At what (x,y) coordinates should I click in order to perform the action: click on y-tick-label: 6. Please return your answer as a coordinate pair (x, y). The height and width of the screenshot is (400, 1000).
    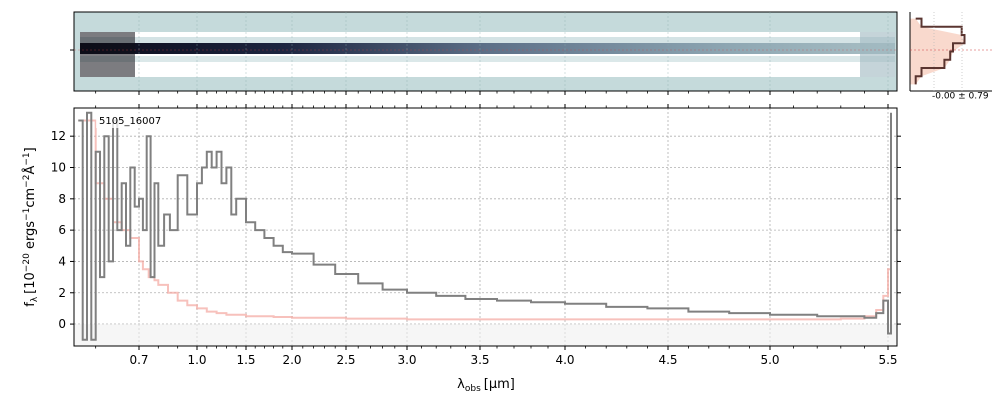
    Looking at the image, I should click on (62, 230).